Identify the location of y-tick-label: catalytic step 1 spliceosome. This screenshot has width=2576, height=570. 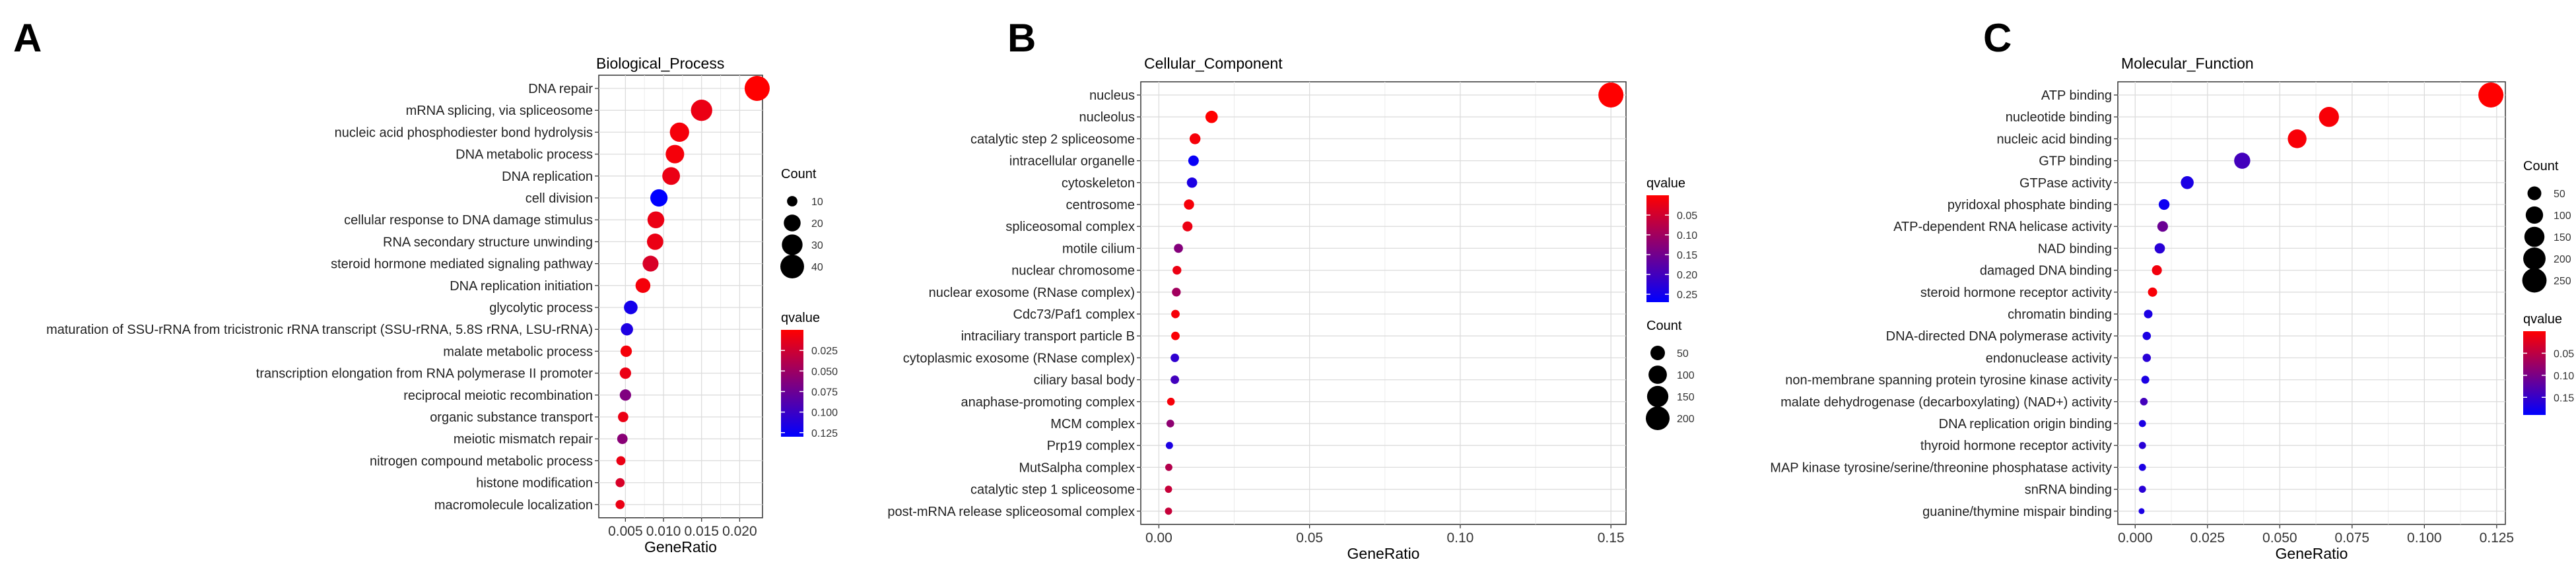
(1052, 490).